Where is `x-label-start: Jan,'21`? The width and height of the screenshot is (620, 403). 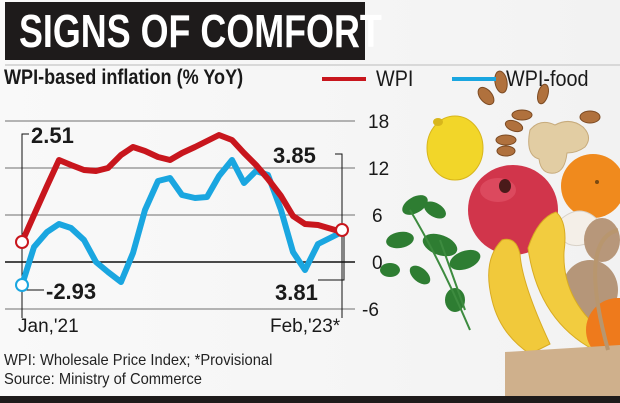 x-label-start: Jan,'21 is located at coordinates (48, 326).